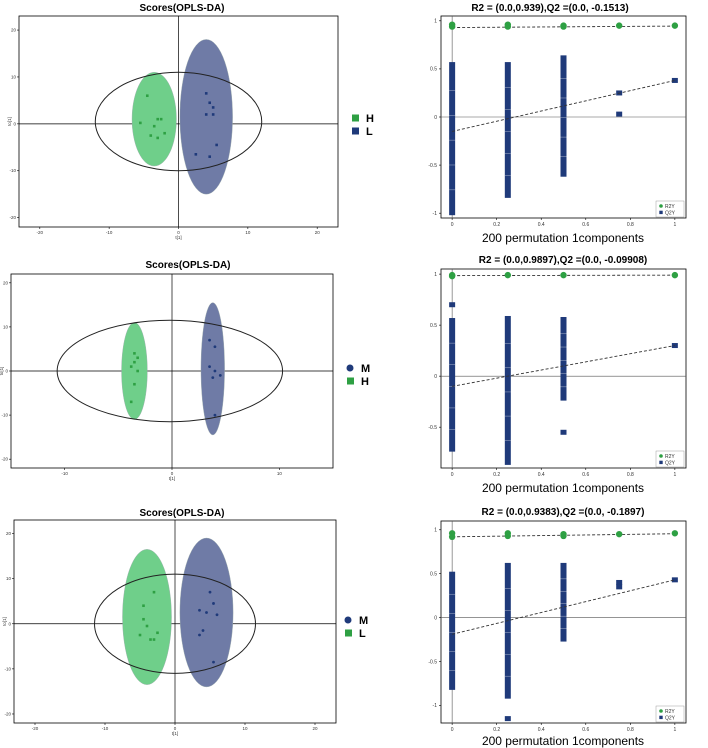 This screenshot has width=708, height=748. What do you see at coordinates (661, 462) in the screenshot?
I see `legend-marker-q2y` at bounding box center [661, 462].